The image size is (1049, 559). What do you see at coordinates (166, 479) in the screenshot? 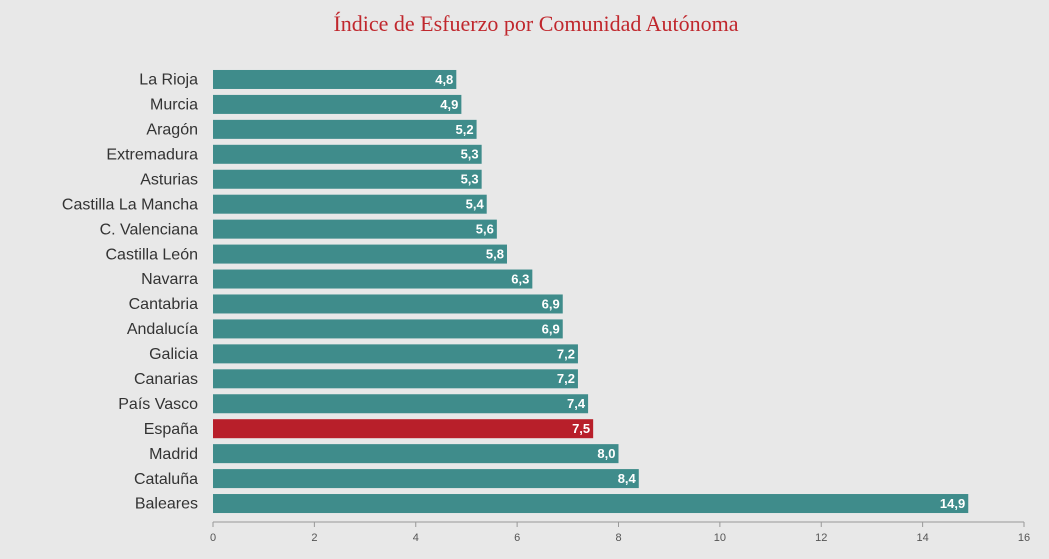
I see `y-tick-label: Cataluña` at bounding box center [166, 479].